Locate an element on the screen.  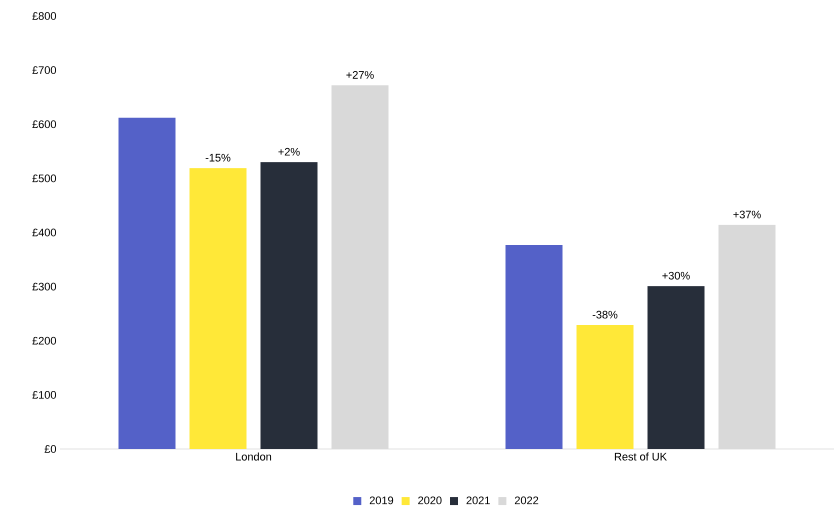
y-tick-label: £400 is located at coordinates (44, 232).